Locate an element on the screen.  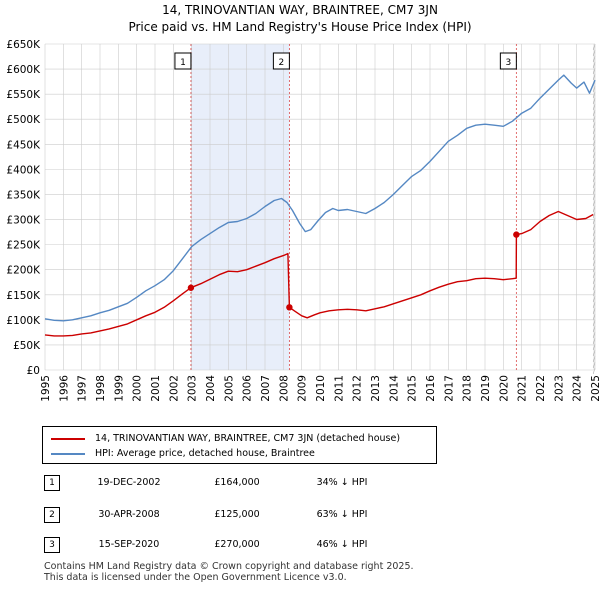
marker-label-layer: 1 2 3 is located at coordinates (345, 61).